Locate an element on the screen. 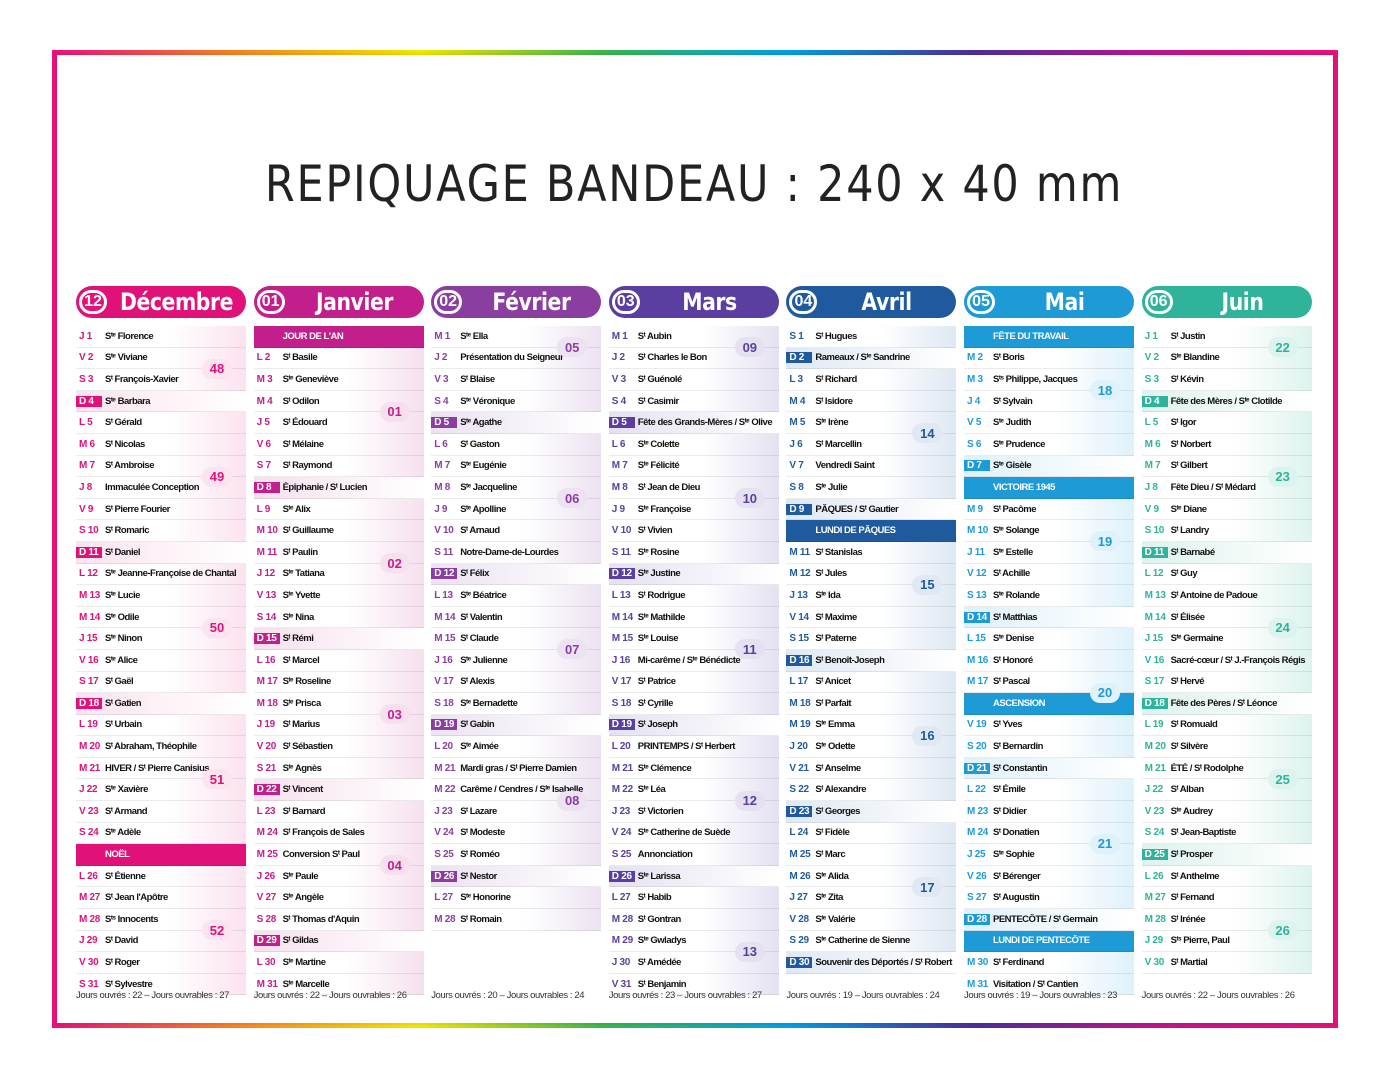  saint-name: Sᵗ Sylvestre is located at coordinates (129, 984).